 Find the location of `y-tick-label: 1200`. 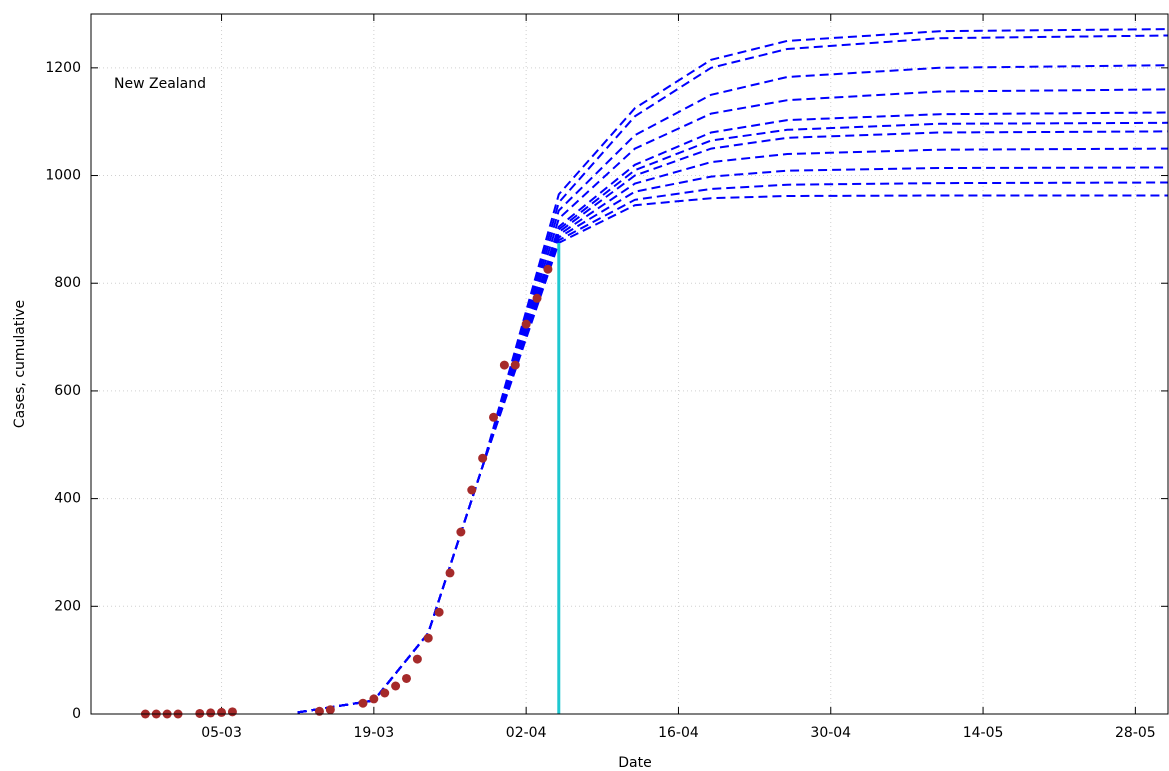

y-tick-label: 1200 is located at coordinates (63, 68).